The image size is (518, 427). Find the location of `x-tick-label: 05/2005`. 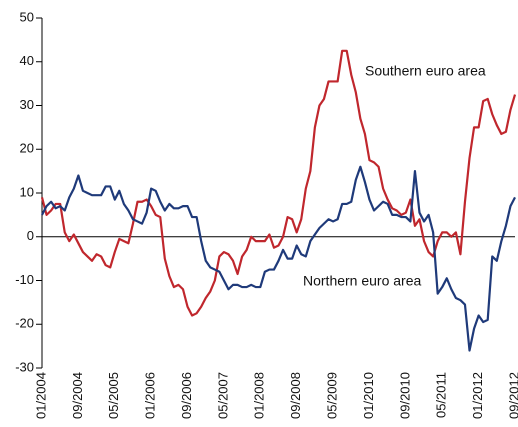

x-tick-label: 05/2005 is located at coordinates (113, 395).